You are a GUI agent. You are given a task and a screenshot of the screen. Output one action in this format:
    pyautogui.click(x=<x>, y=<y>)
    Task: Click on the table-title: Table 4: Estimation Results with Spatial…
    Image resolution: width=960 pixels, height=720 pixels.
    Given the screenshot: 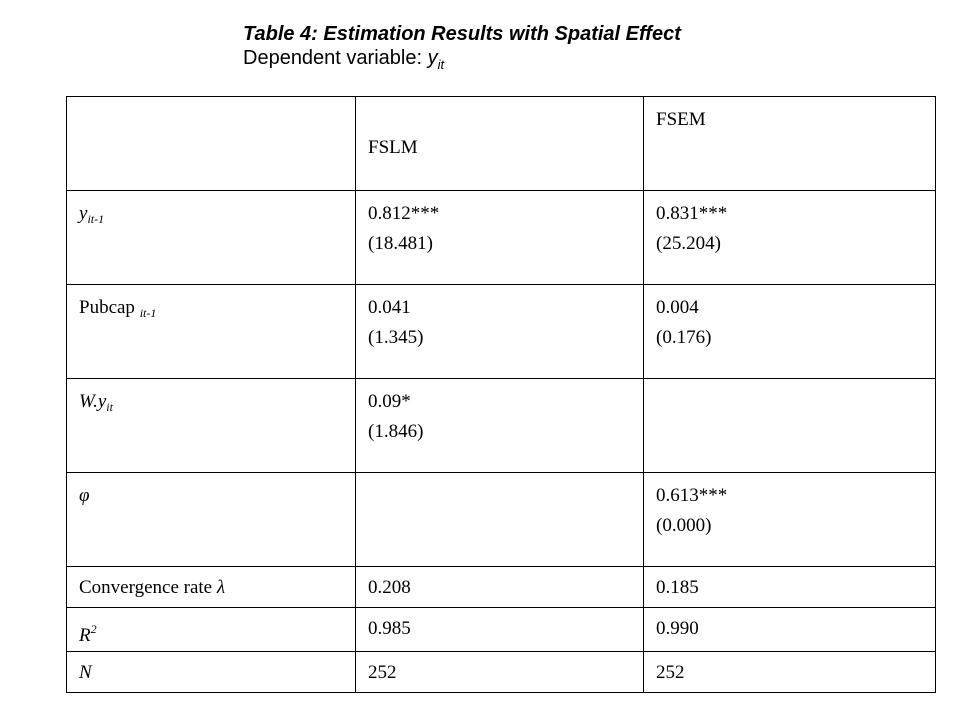 What is the action you would take?
    pyautogui.click(x=462, y=34)
    